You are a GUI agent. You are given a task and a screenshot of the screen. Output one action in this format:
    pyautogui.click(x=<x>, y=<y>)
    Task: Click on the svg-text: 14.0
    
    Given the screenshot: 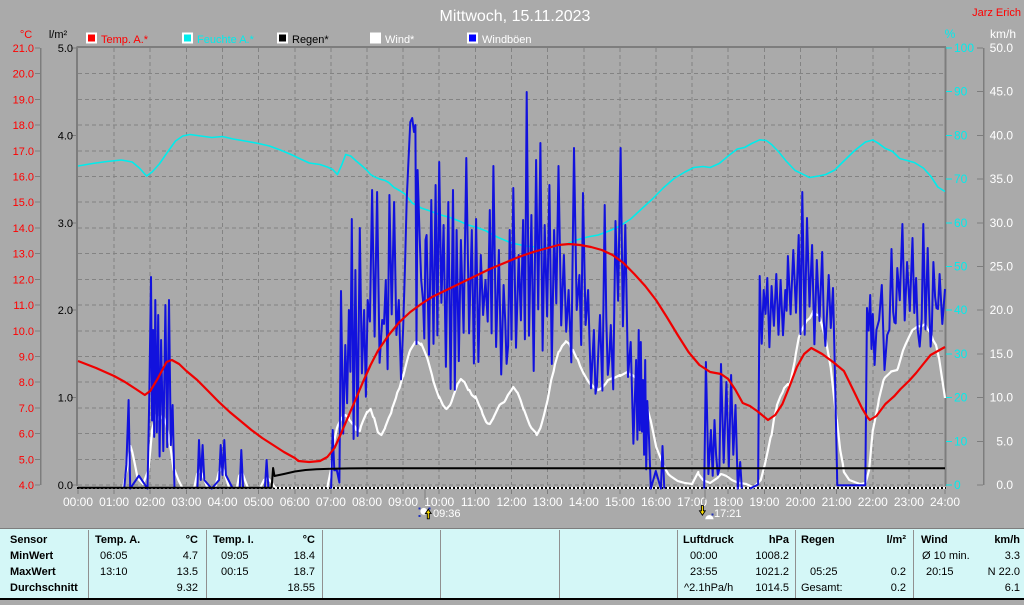 What is the action you would take?
    pyautogui.click(x=23, y=229)
    